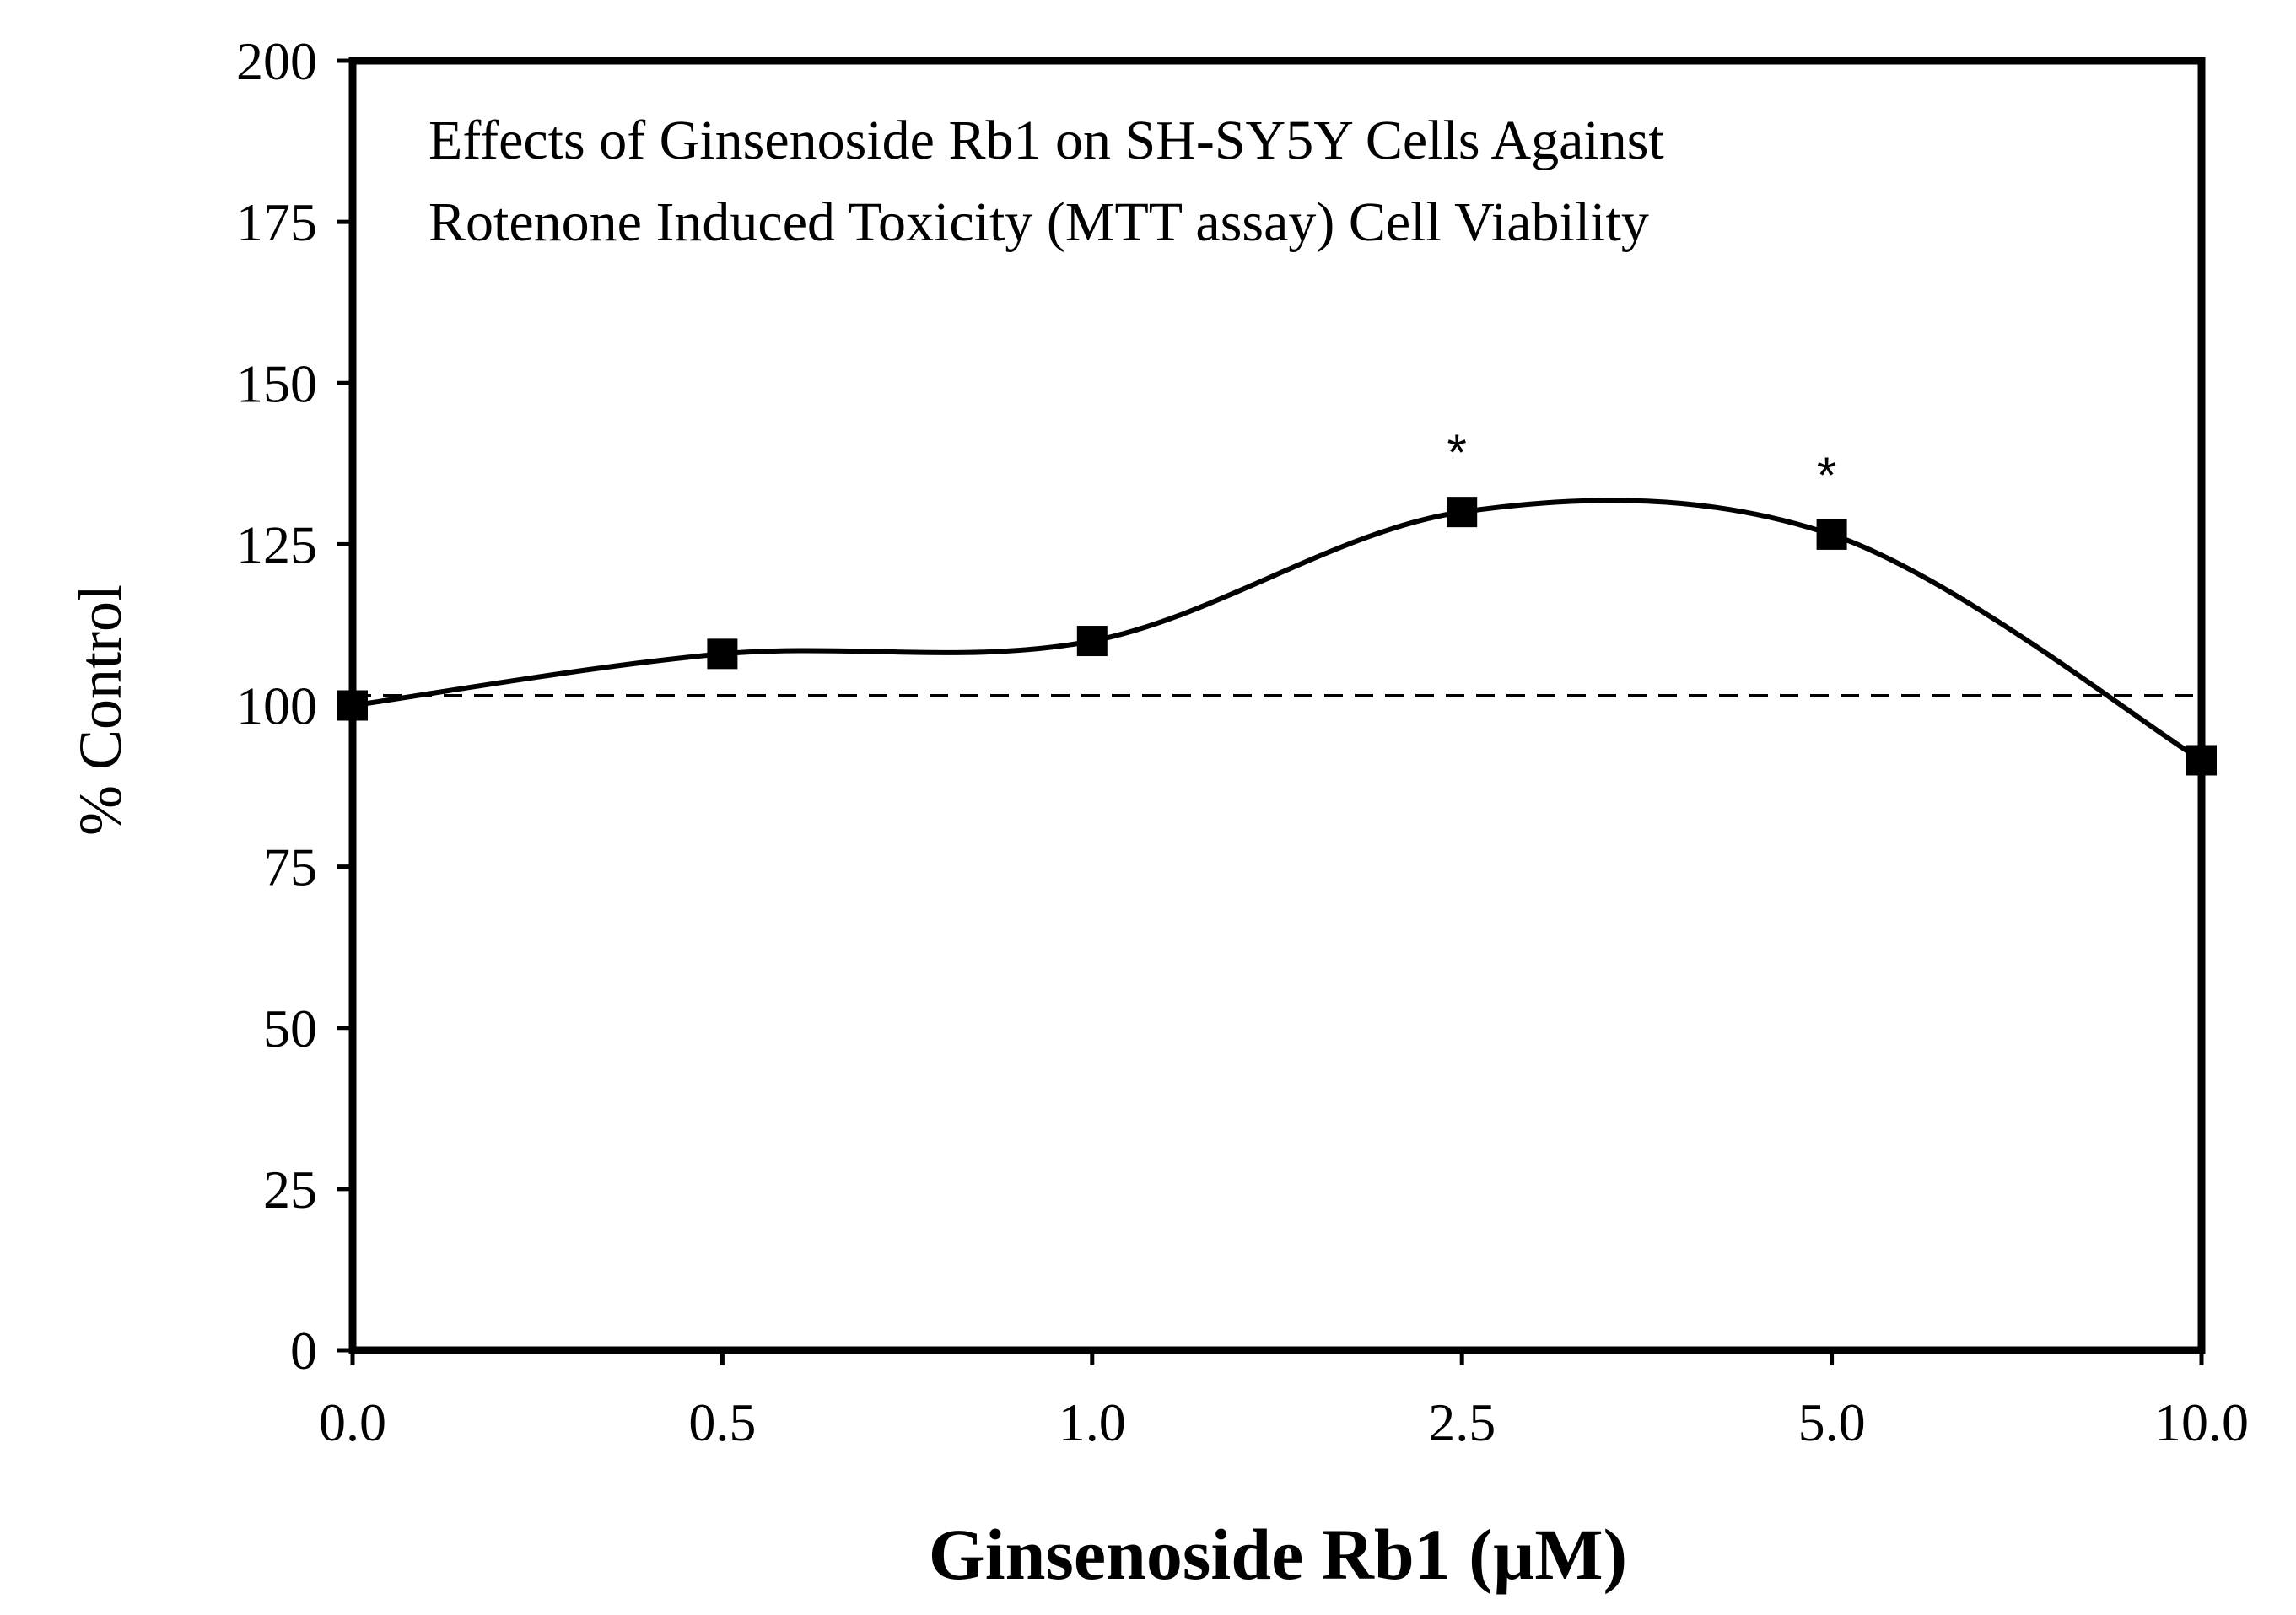  What do you see at coordinates (276, 222) in the screenshot?
I see `y-tick-label: 175` at bounding box center [276, 222].